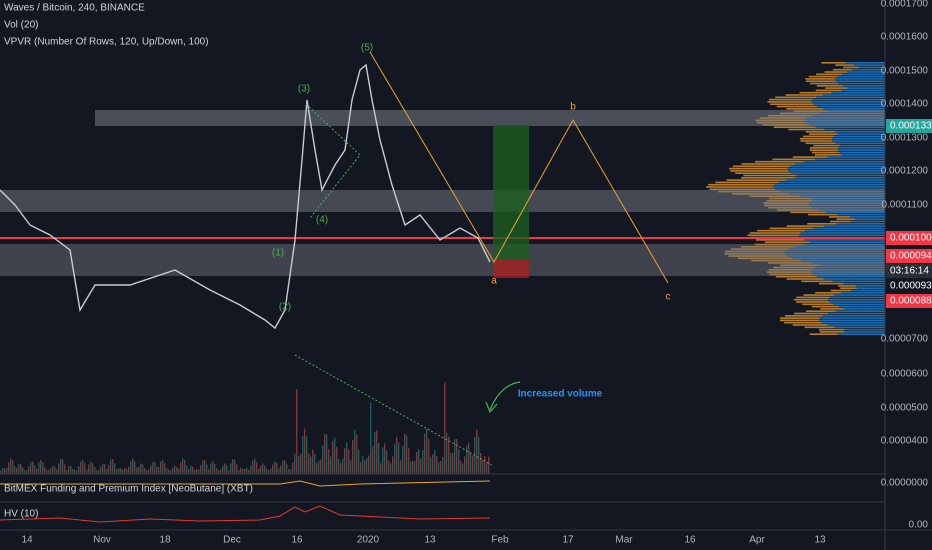 The image size is (932, 550). What do you see at coordinates (560, 394) in the screenshot?
I see `note: Increased volume` at bounding box center [560, 394].